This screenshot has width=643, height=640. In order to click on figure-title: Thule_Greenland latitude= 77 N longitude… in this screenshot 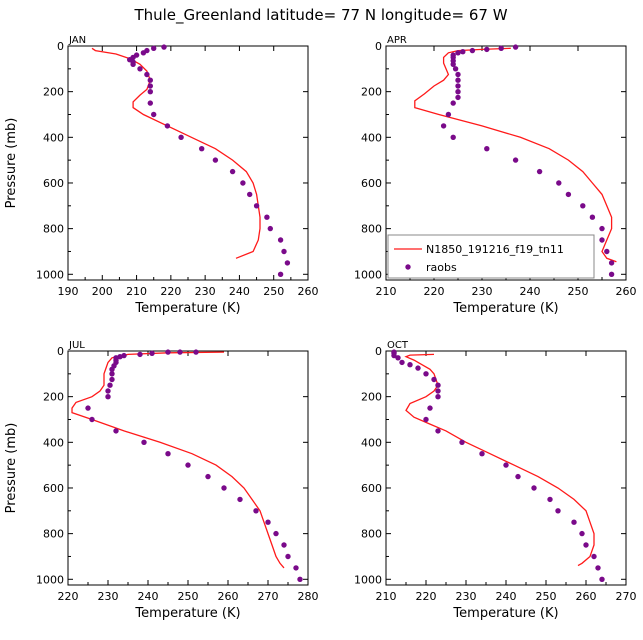, I will do `click(320, 15)`.